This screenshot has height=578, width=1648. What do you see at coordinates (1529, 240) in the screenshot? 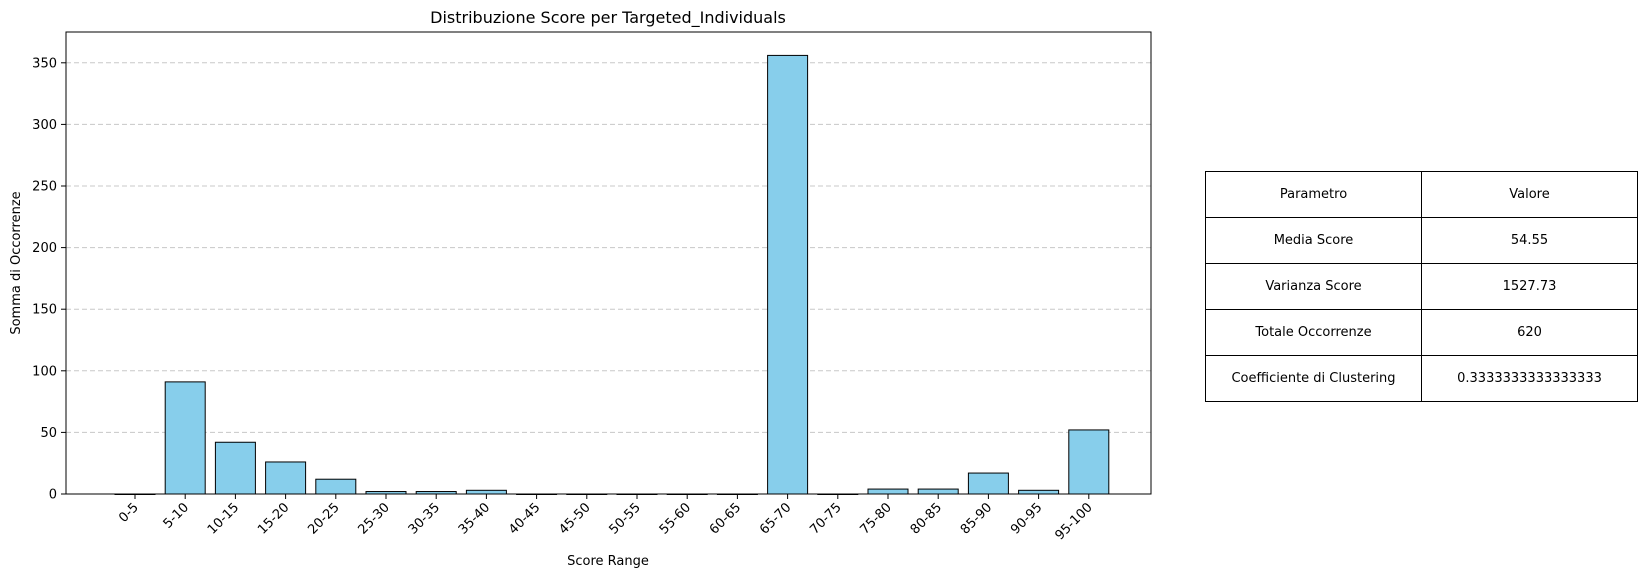
I see `table-cell-value: 54.55` at bounding box center [1529, 240].